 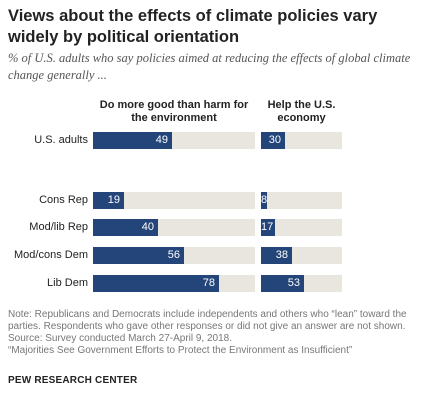 I want to click on bar-environment-lib-dem, so click(x=156, y=283).